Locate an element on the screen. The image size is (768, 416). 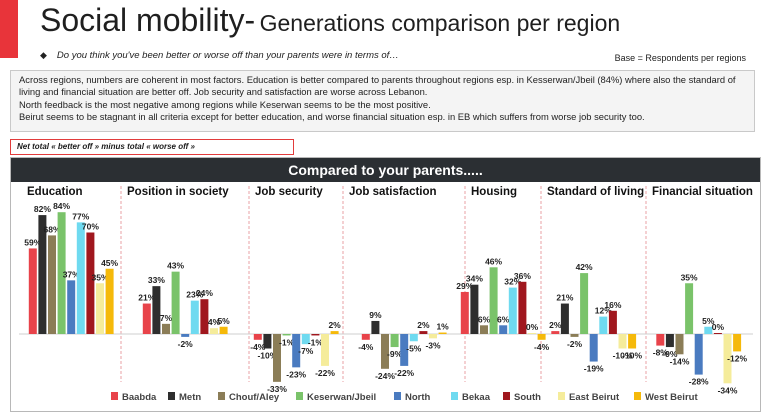
page-title-main: Social mobility- is located at coordinates (148, 20).